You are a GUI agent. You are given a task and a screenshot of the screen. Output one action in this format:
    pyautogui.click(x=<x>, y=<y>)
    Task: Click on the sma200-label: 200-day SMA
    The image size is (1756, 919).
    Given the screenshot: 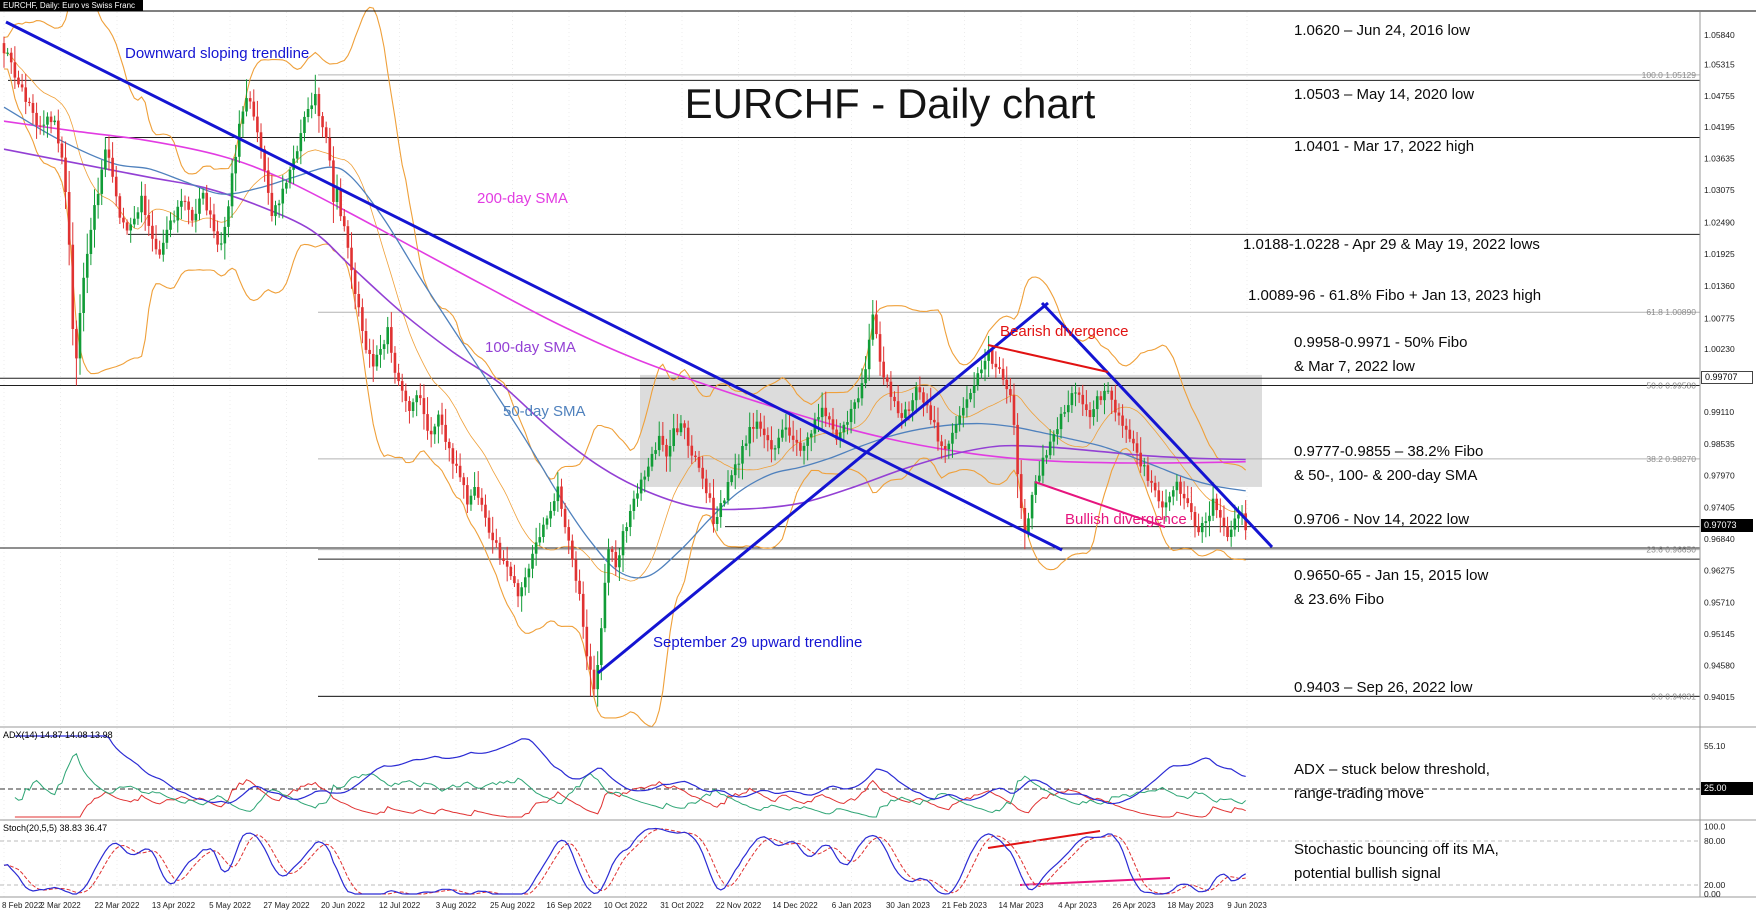 What is the action you would take?
    pyautogui.click(x=522, y=198)
    